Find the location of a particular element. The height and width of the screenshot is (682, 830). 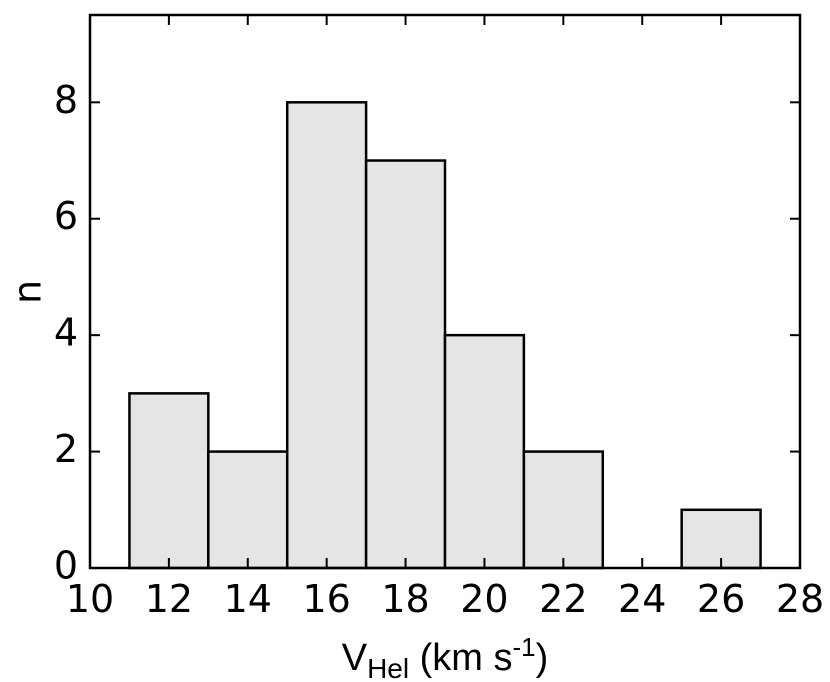

x-tick-label: 28 is located at coordinates (800, 599).